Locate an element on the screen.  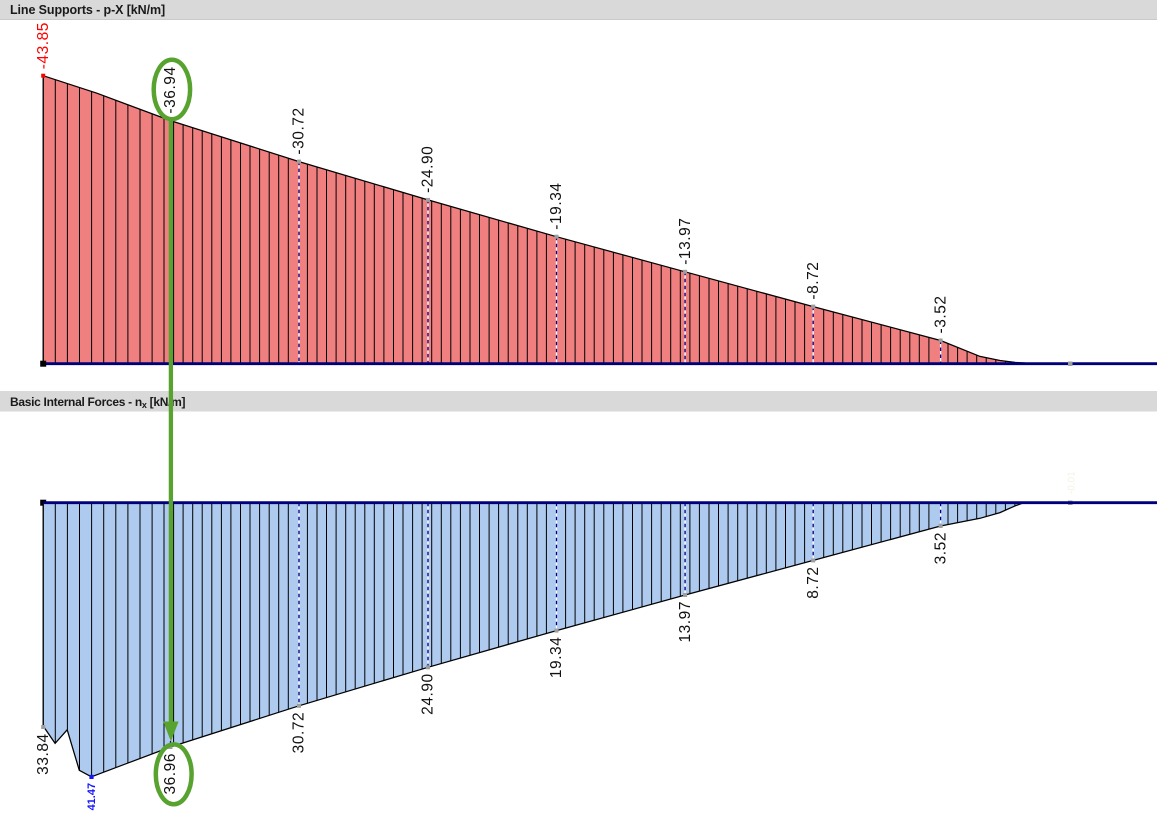
svg-text: -24.90 is located at coordinates (428, 169).